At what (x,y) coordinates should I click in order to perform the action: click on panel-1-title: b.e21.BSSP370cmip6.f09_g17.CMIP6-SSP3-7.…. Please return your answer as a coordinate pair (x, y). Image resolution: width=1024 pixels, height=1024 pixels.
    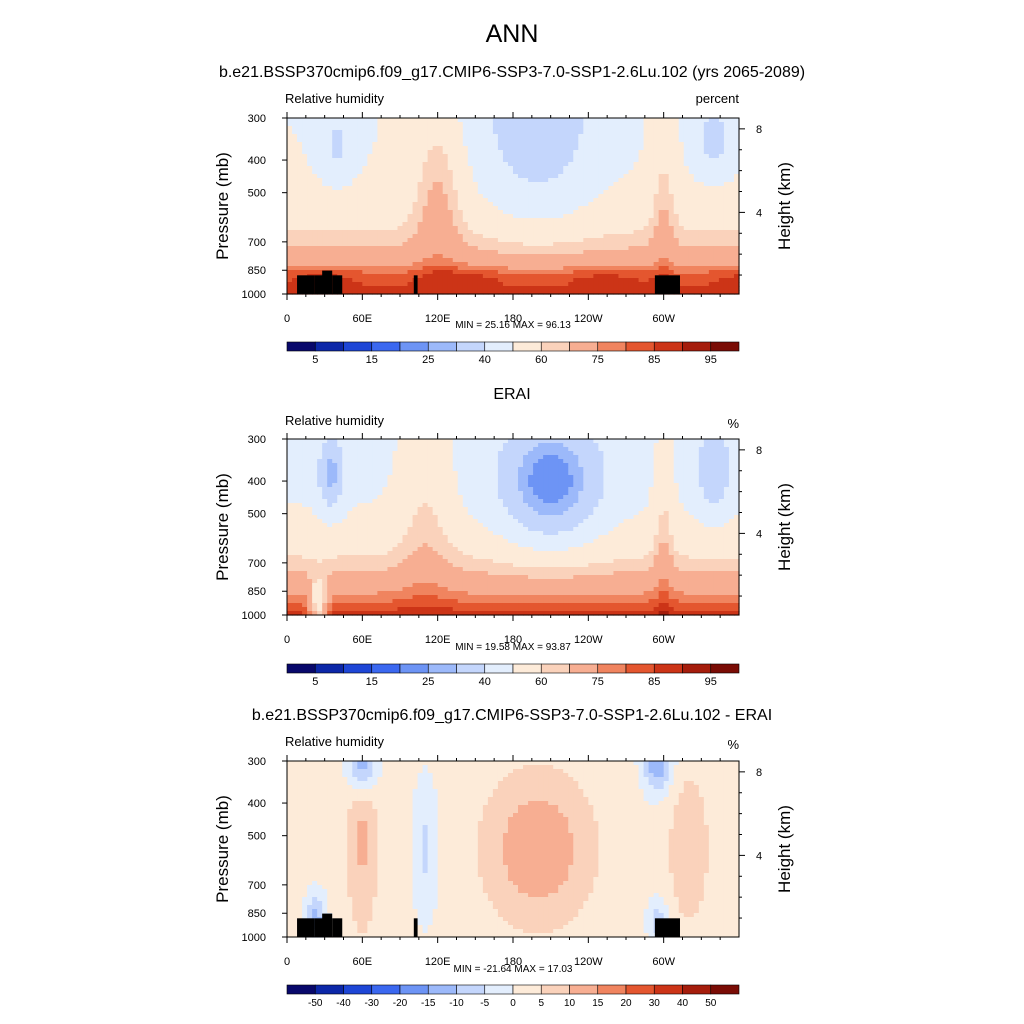
    Looking at the image, I should click on (512, 72).